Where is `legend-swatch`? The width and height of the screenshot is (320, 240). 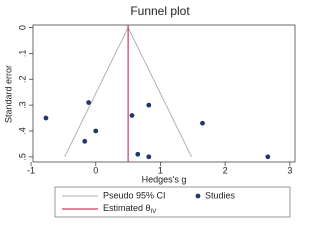 legend-swatch is located at coordinates (198, 196).